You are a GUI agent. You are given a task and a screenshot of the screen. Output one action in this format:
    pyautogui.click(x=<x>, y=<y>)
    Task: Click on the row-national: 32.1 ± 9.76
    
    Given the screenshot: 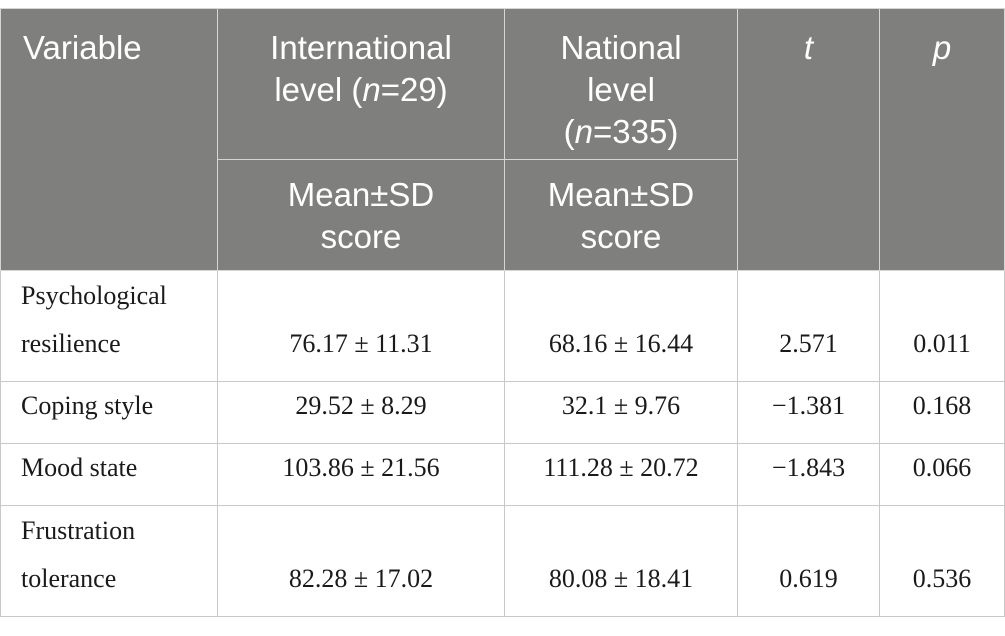 What is the action you would take?
    pyautogui.click(x=621, y=412)
    